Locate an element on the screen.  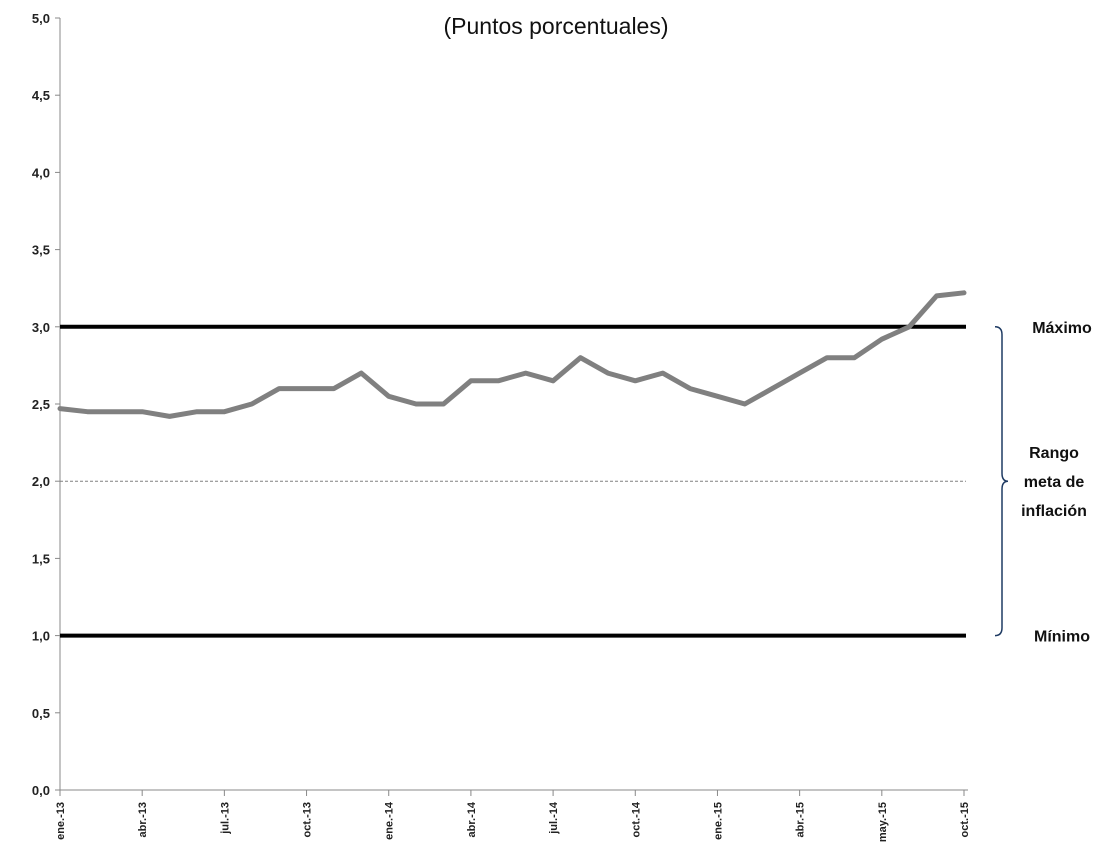
range-label-line: meta de is located at coordinates (1054, 482).